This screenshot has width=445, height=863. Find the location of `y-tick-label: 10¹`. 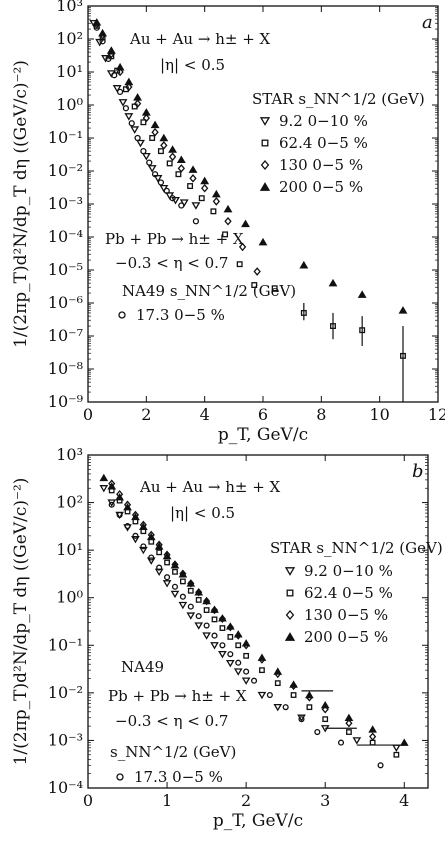

y-tick-label: 10¹ is located at coordinates (69, 549).